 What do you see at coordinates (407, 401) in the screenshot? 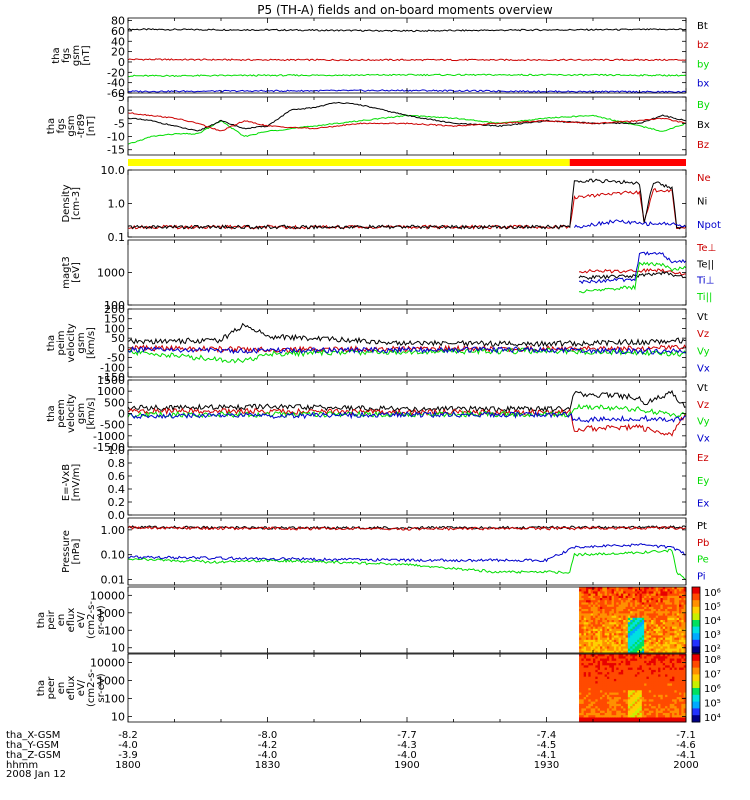
I see `series-line-Vt` at bounding box center [407, 401].